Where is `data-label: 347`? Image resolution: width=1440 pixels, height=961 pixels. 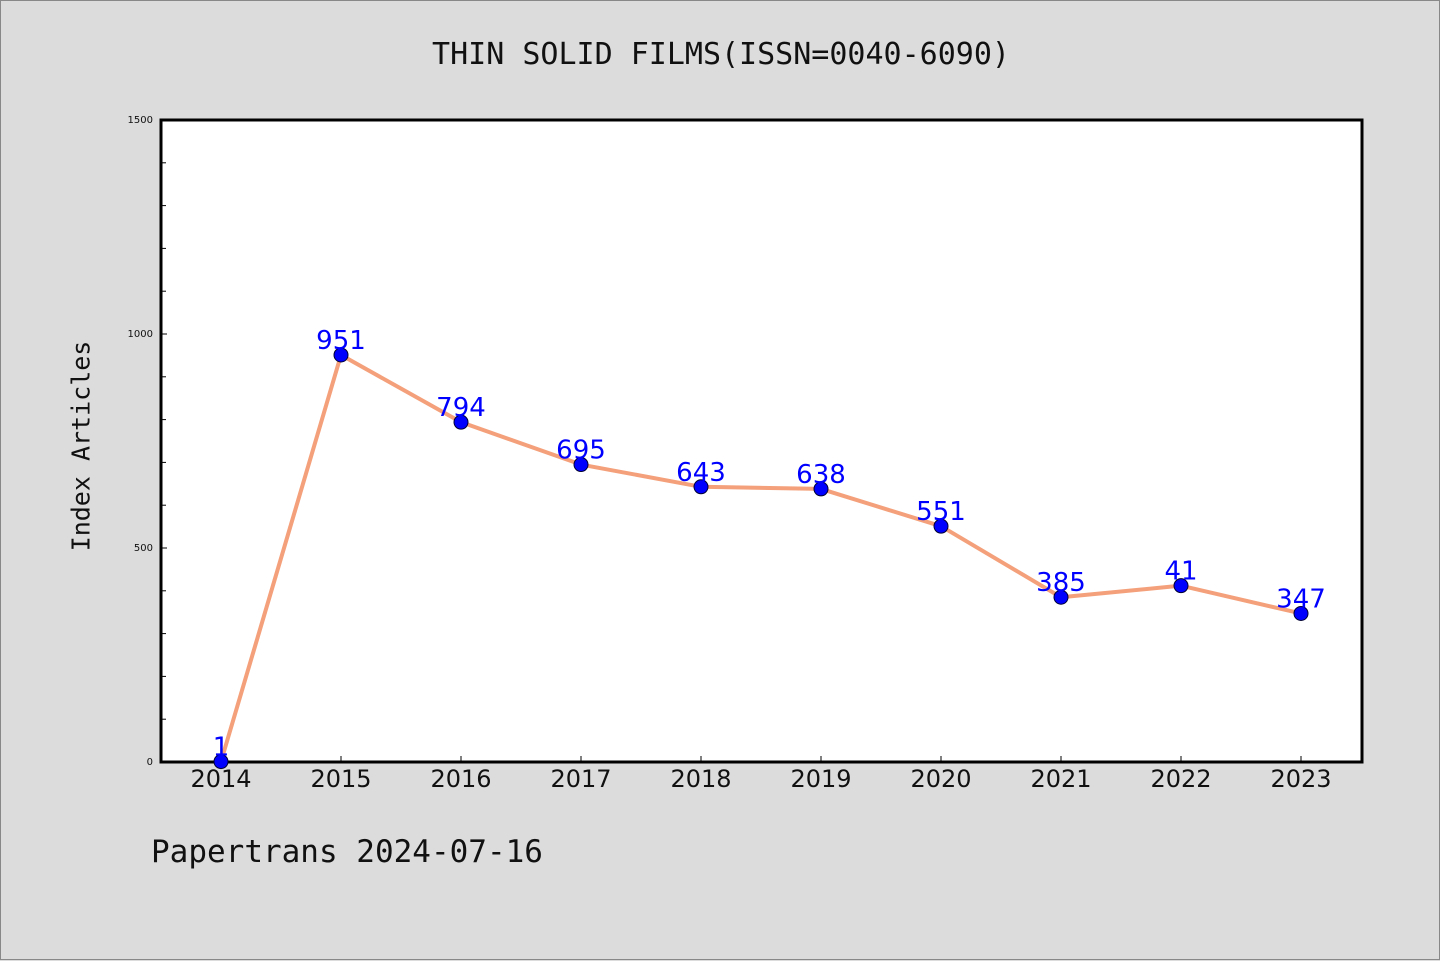 data-label: 347 is located at coordinates (1301, 599).